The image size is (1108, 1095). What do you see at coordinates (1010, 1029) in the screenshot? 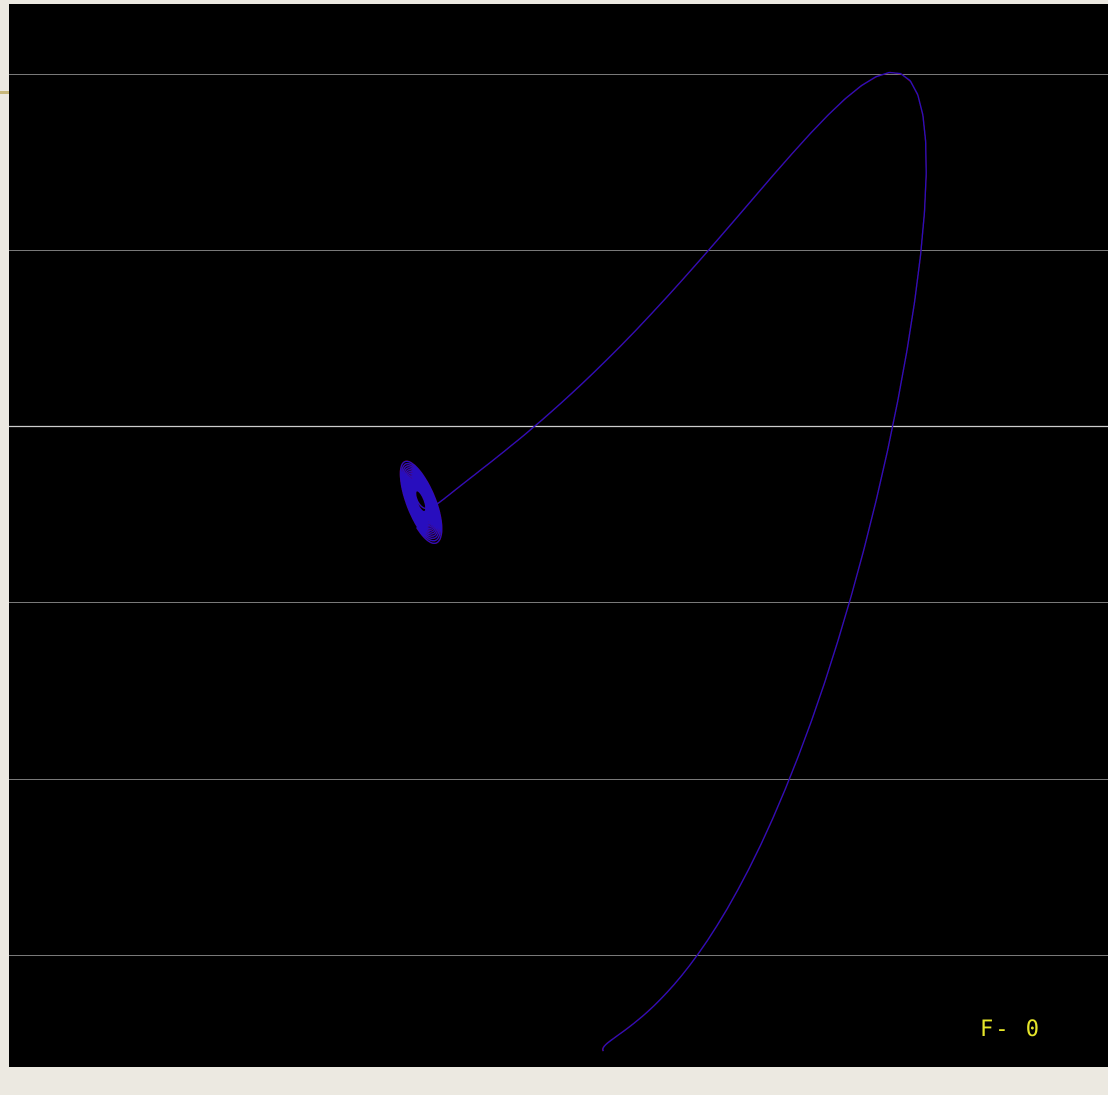
I see `frame-counter: F- 0` at bounding box center [1010, 1029].